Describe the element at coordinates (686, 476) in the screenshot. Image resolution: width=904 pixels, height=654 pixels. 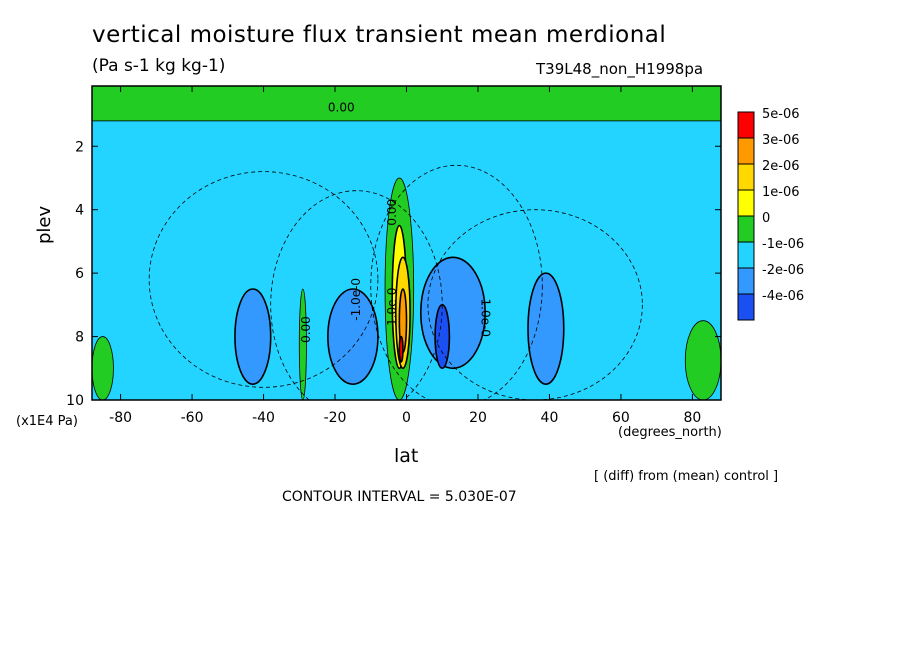
I see `diff-note: [ (diff) from (mean) control ]` at that location.